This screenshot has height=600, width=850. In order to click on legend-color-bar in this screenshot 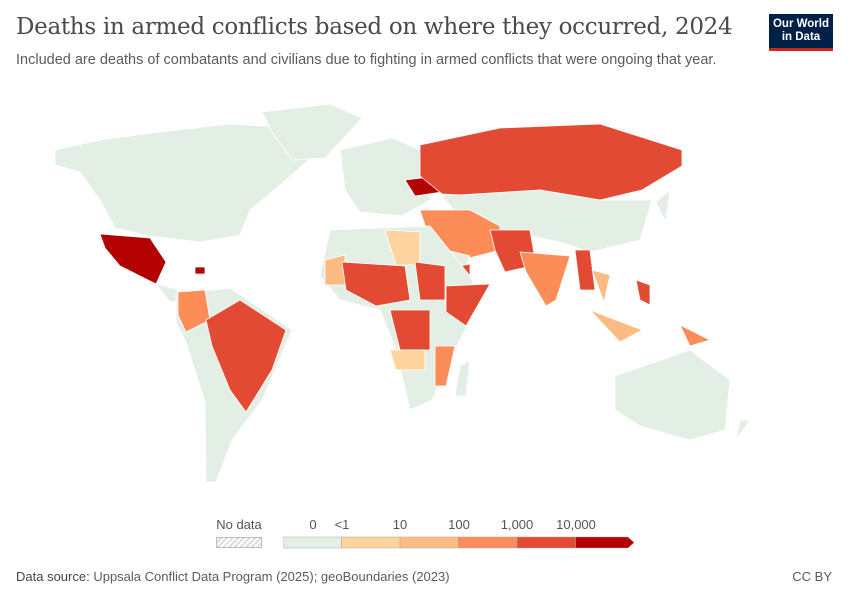, I will do `click(459, 542)`.